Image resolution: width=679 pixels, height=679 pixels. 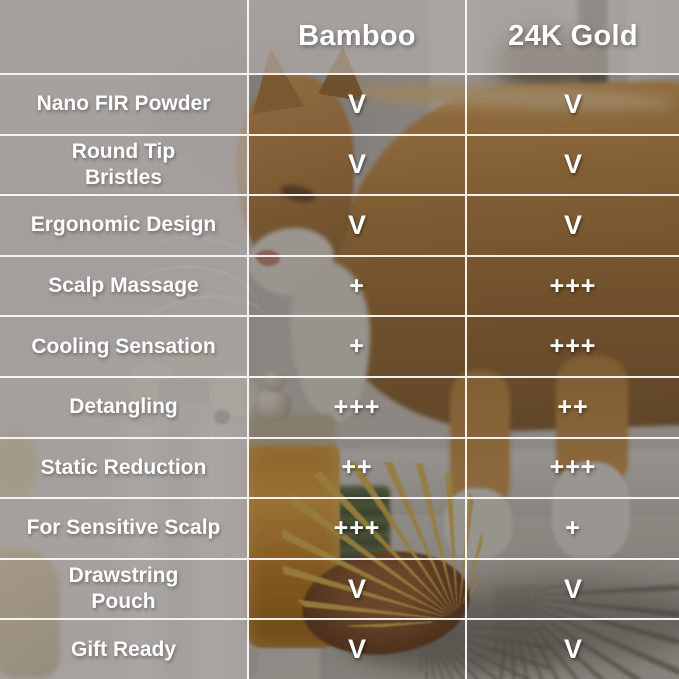 I want to click on feature-label: Scalp Massage, so click(x=123, y=285).